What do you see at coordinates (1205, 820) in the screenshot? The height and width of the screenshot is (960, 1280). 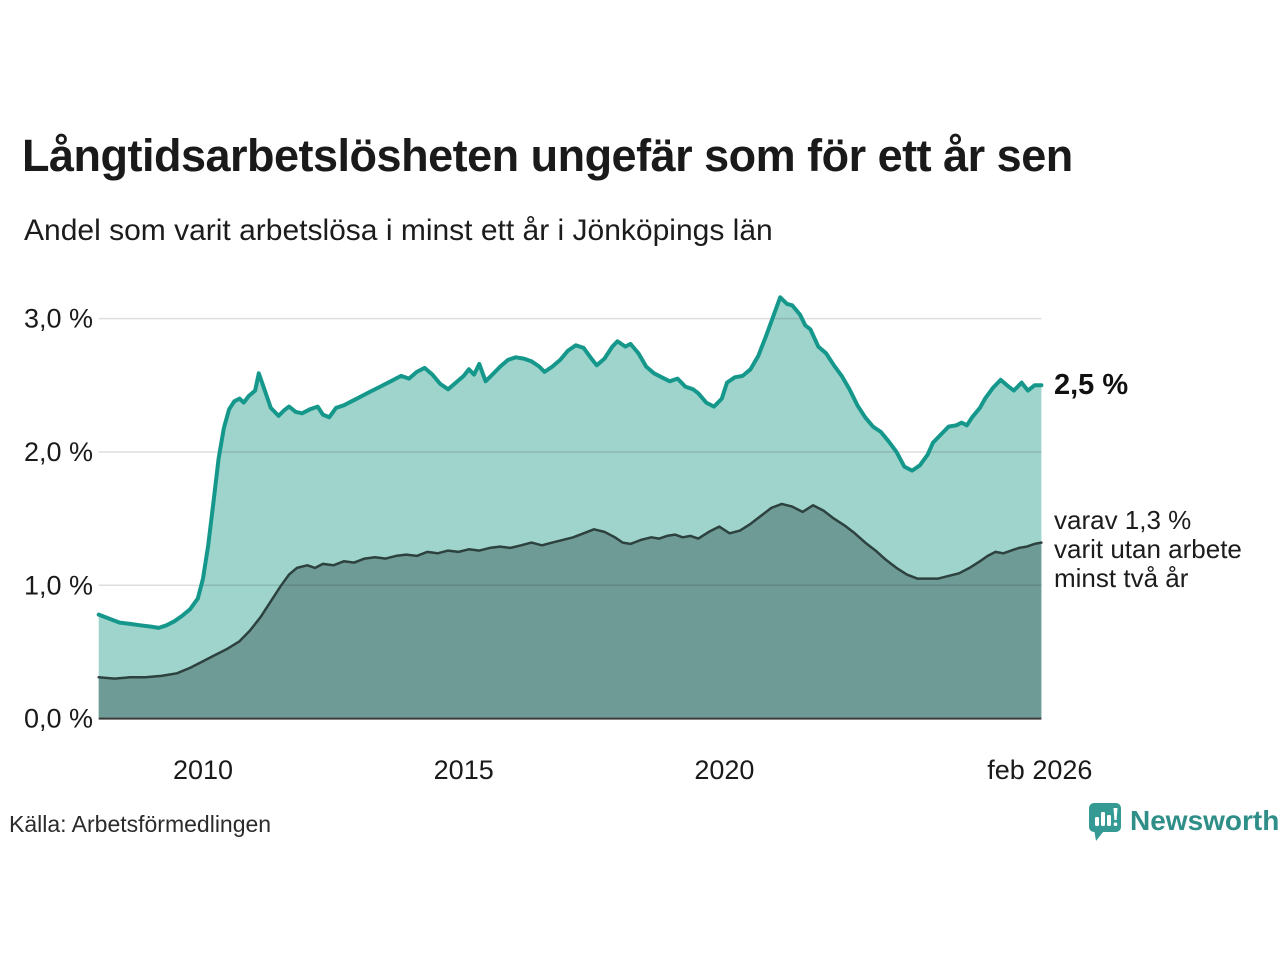 I see `brand-name: Newsworthy` at bounding box center [1205, 820].